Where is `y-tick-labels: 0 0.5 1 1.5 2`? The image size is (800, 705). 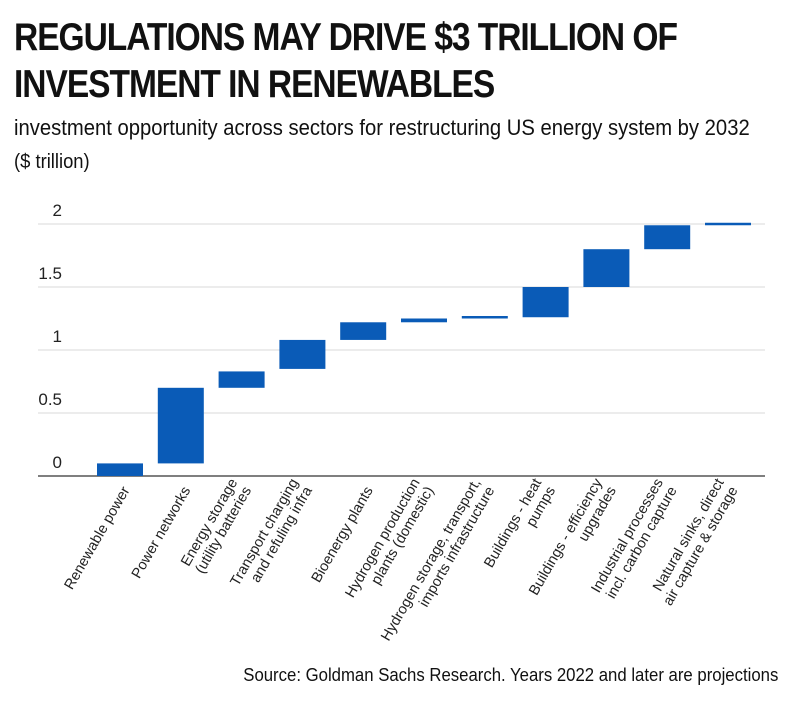 y-tick-labels: 0 0.5 1 1.5 2 is located at coordinates (50, 336).